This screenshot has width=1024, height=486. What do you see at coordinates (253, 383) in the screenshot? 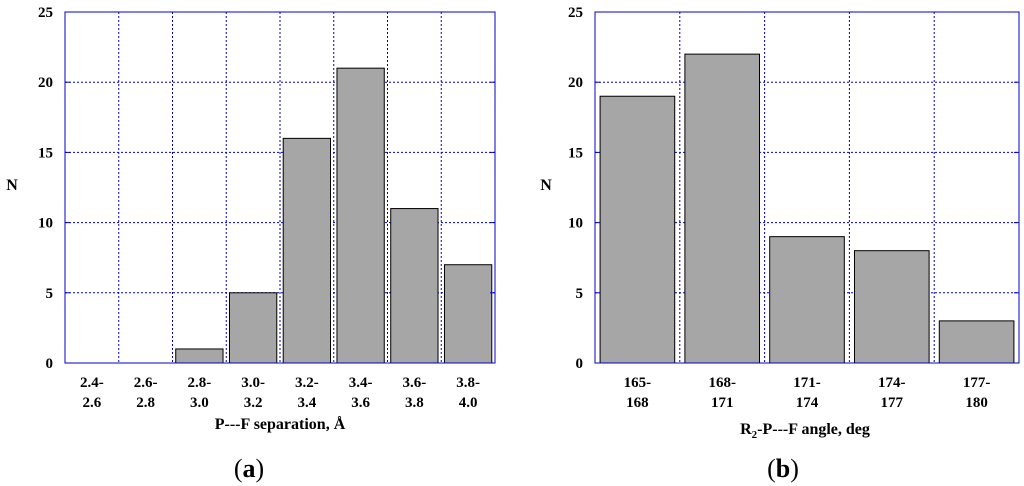
I see `chart-a-x-tick-label: 3.0-` at bounding box center [253, 383].